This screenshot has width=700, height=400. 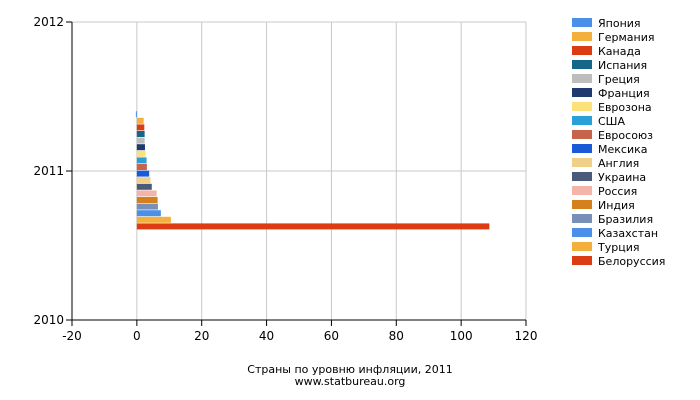 What do you see at coordinates (619, 51) in the screenshot?
I see `legend-label: Канада` at bounding box center [619, 51].